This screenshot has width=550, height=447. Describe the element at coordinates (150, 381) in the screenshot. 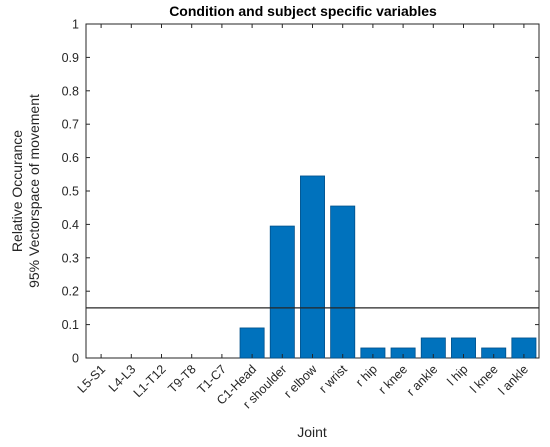

I see `x-tick-label: L1-T12` at that location.